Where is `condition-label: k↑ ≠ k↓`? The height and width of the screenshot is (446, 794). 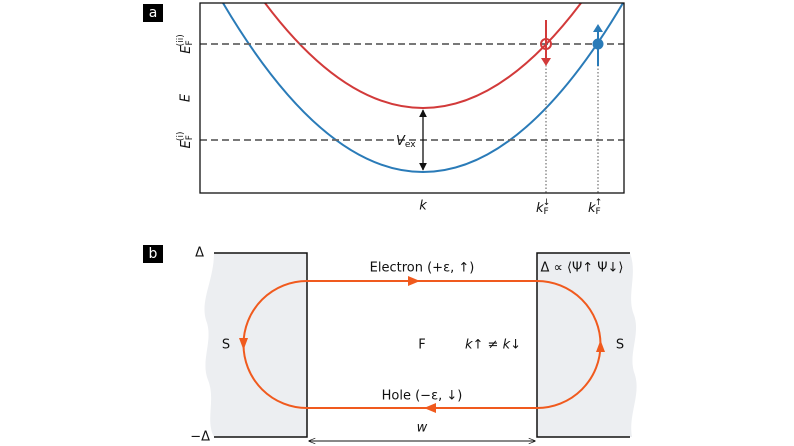
condition-label: k↑ ≠ k↓ is located at coordinates (493, 345).